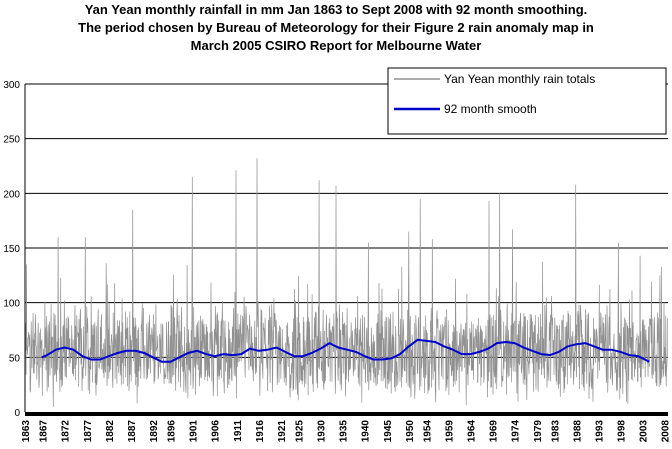 The width and height of the screenshot is (672, 449). Describe the element at coordinates (322, 431) in the screenshot. I see `x-tick-label: 1930` at that location.